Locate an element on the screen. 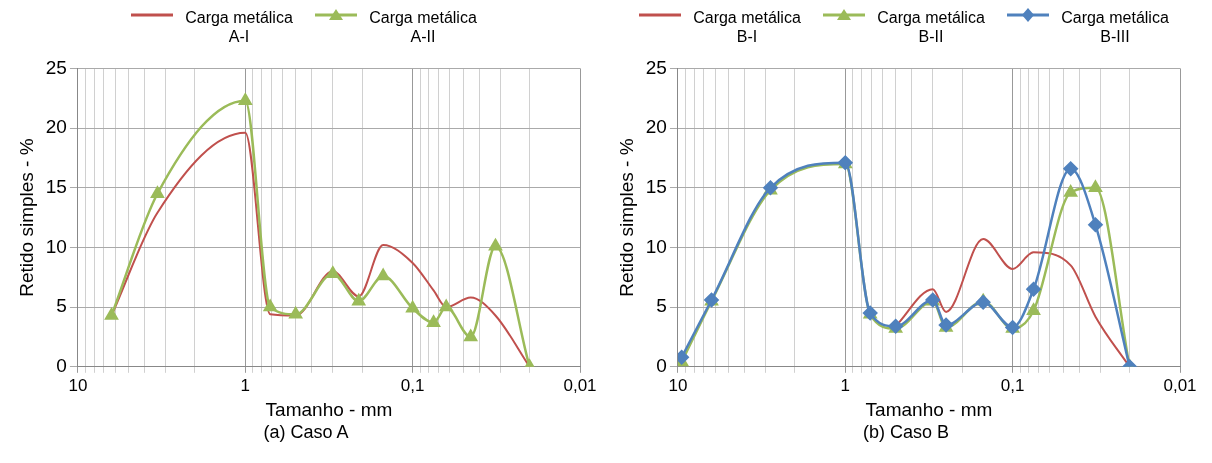  legend-label: Carga metálica A-I is located at coordinates (239, 27).